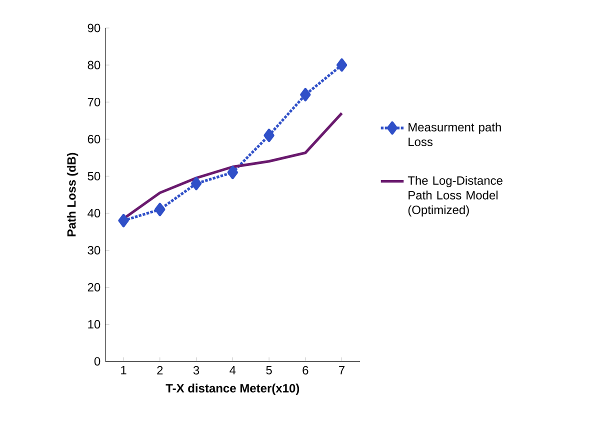  I want to click on x-tick-label: 4, so click(233, 370).